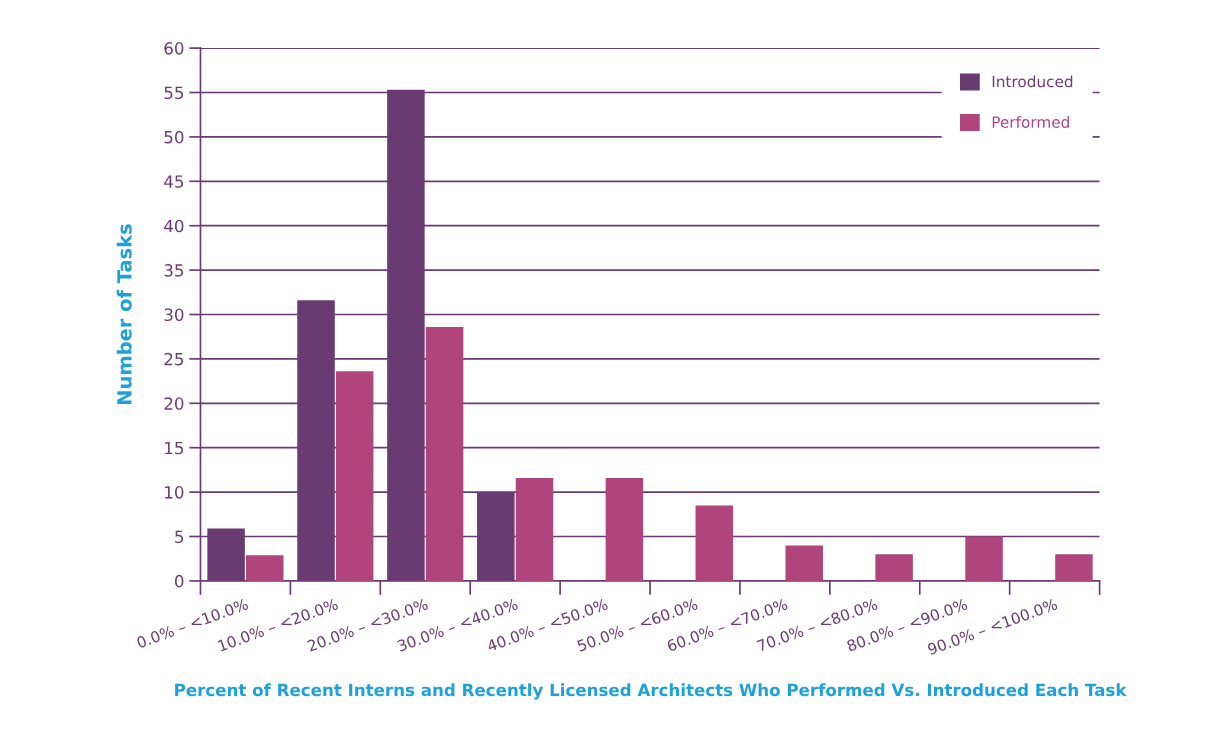  What do you see at coordinates (174, 403) in the screenshot?
I see `y-tick-label: 20` at bounding box center [174, 403].